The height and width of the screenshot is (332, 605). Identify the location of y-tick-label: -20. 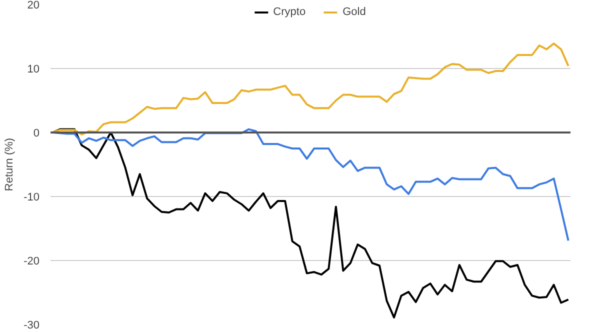
(32, 262).